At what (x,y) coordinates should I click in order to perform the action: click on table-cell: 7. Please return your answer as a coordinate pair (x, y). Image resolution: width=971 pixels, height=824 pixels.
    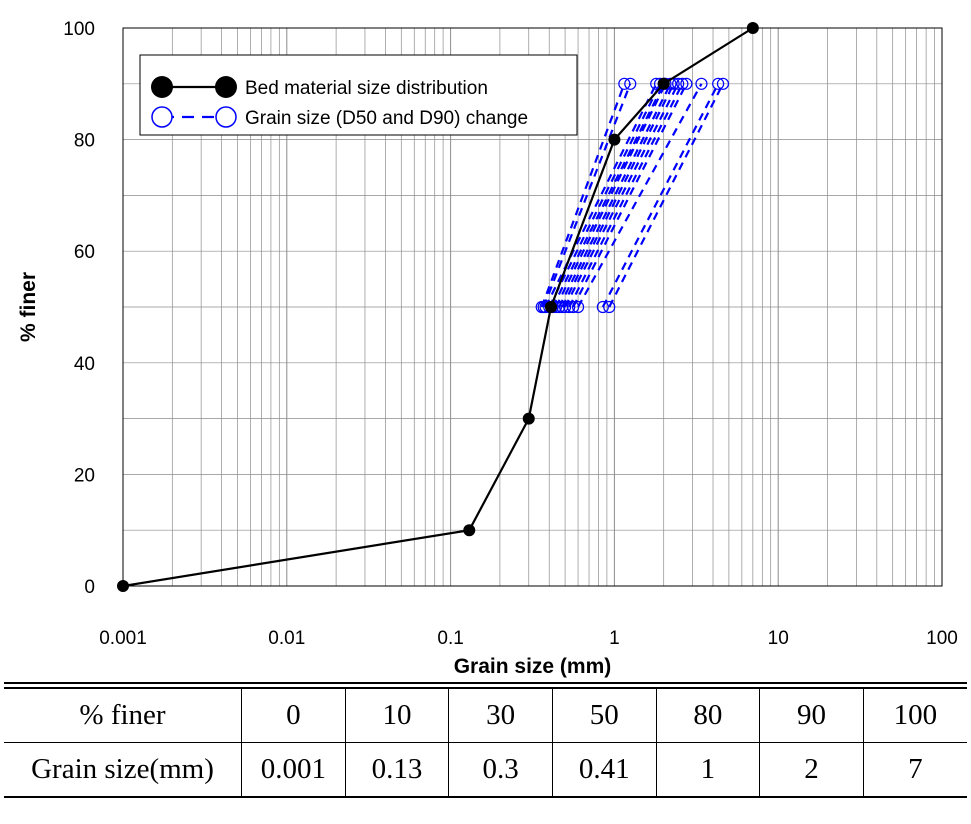
    Looking at the image, I should click on (914, 770).